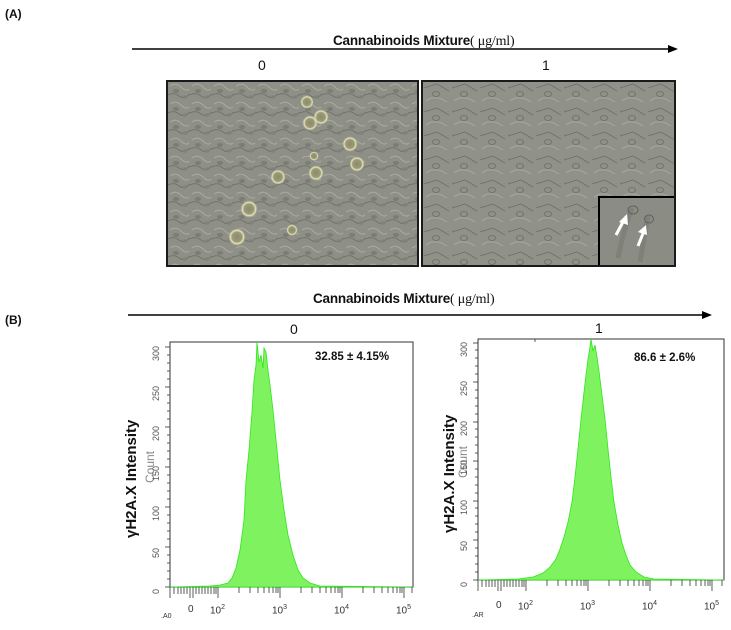  What do you see at coordinates (382, 298) in the screenshot?
I see `panel-b-axis-title-text: Cannabinoids Mixture` at bounding box center [382, 298].